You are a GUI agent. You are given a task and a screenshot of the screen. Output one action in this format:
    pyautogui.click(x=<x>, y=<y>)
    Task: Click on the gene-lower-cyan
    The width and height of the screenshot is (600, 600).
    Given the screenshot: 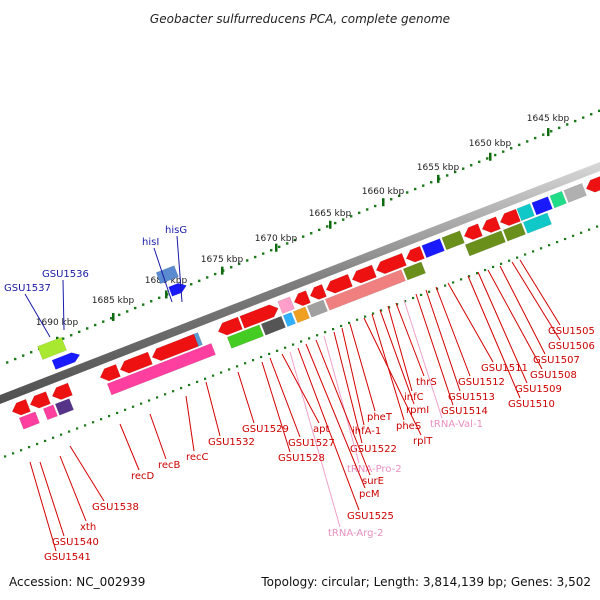 What is the action you would take?
    pyautogui.click(x=537, y=223)
    